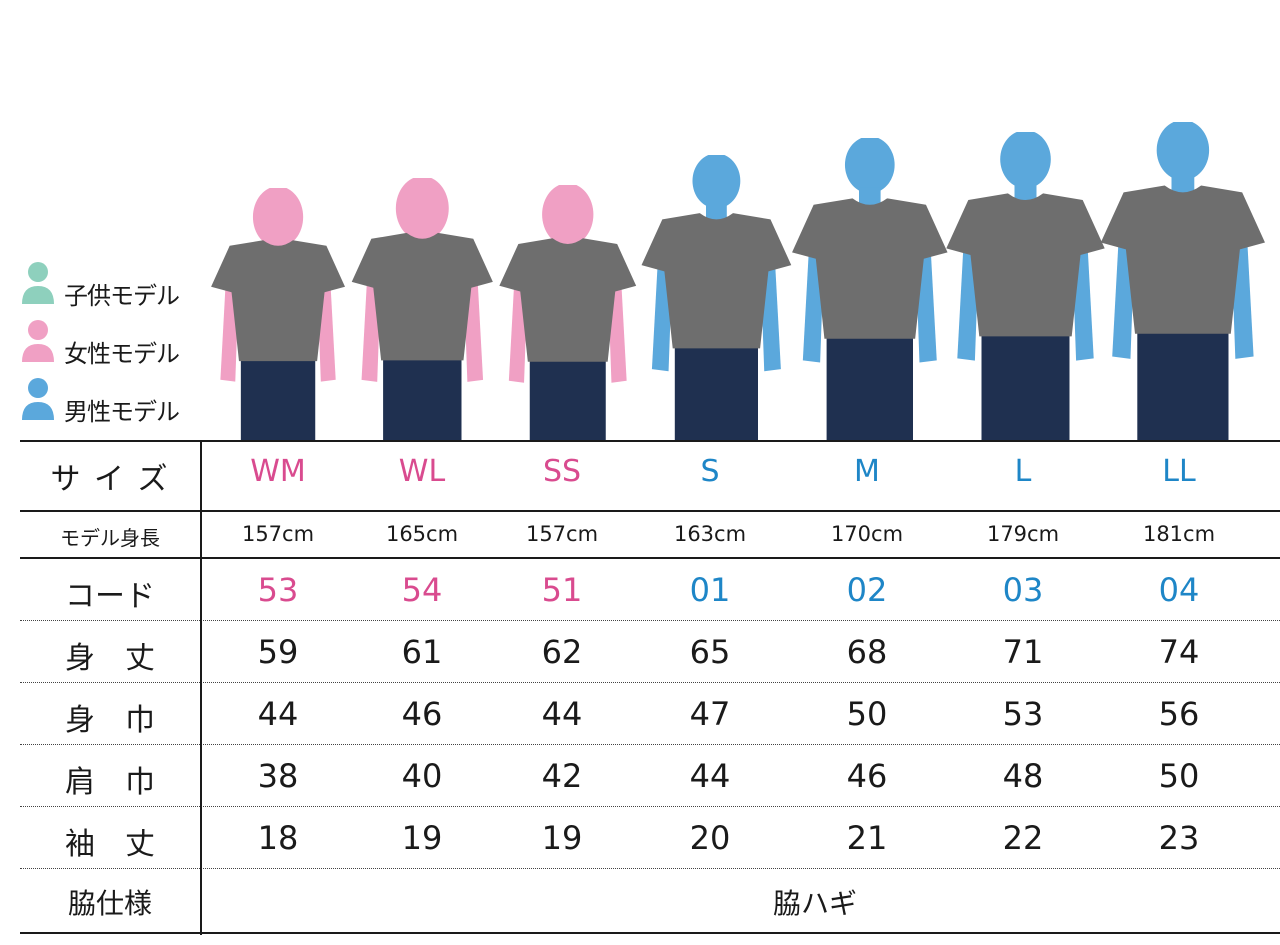 The image size is (1280, 945). I want to click on table-bottom-rule, so click(650, 933).